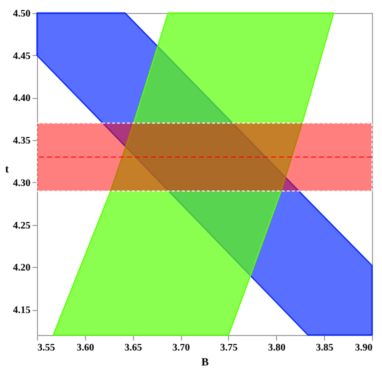  What do you see at coordinates (7, 170) in the screenshot?
I see `y-axis-title: t` at bounding box center [7, 170].